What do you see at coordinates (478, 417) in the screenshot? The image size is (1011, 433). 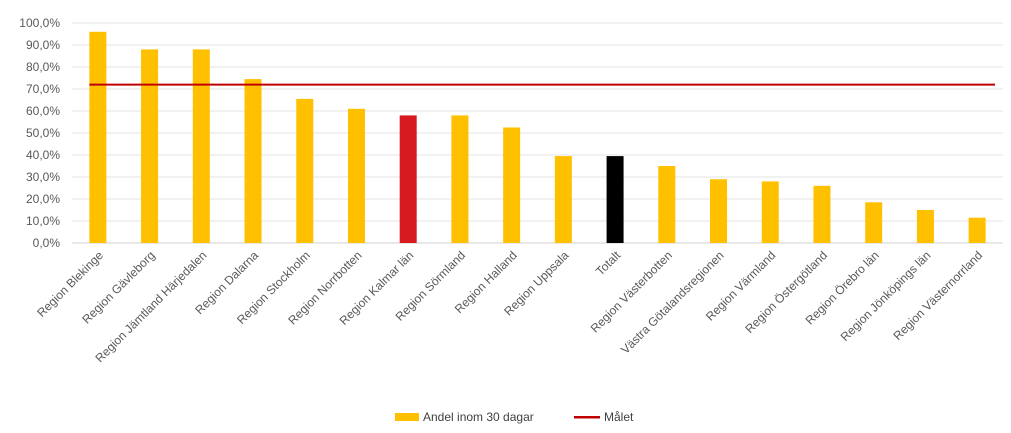 I see `legend-label-bars: Andel inom 30 dagar` at bounding box center [478, 417].